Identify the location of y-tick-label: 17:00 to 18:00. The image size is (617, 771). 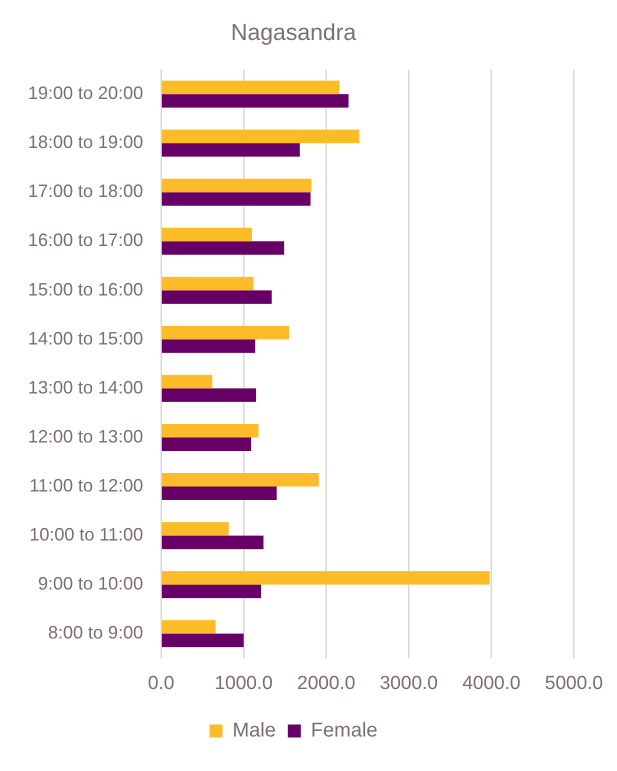
(86, 191).